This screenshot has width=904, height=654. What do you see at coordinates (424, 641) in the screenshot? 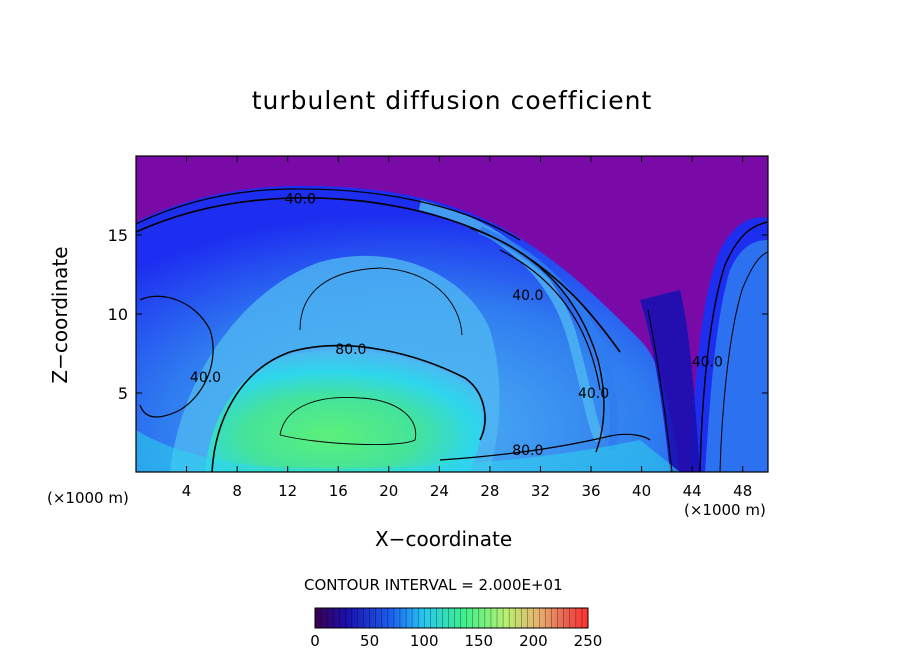
I see `colorbar-tick-label: 100` at bounding box center [424, 641].